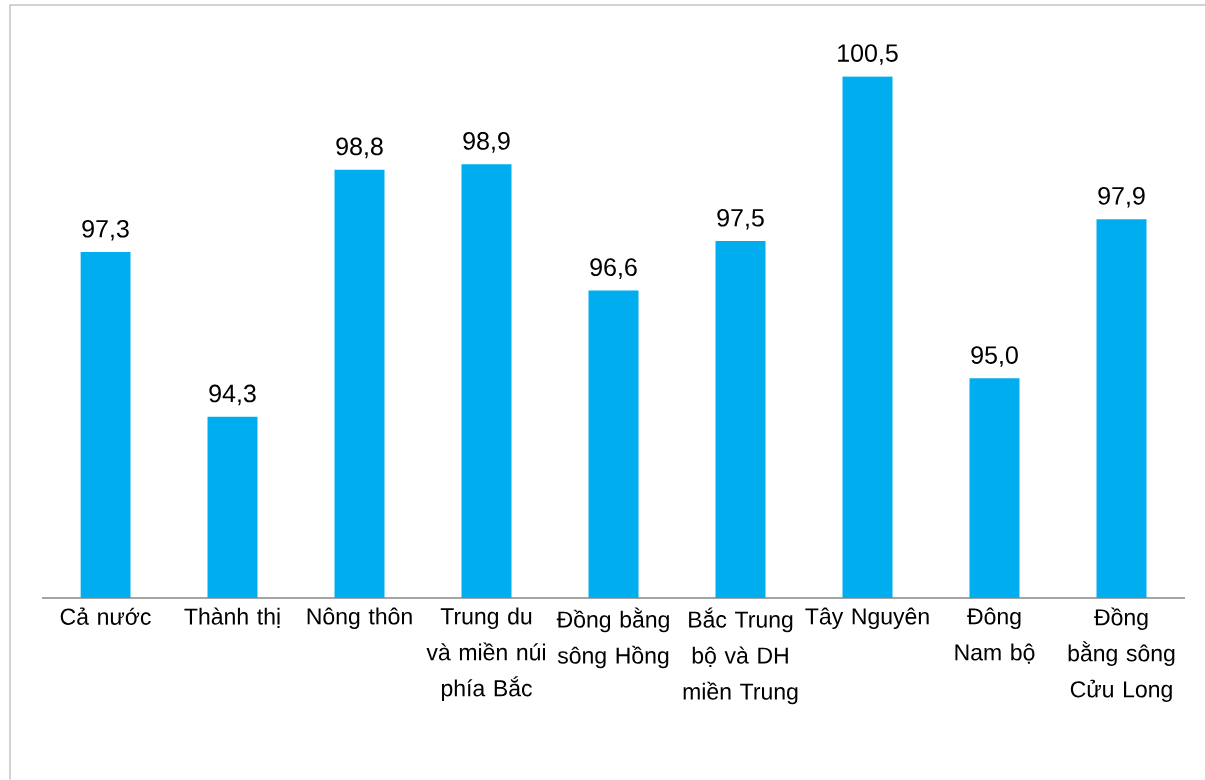 The image size is (1205, 780). Describe the element at coordinates (232, 617) in the screenshot. I see `x-tick-label: Thành thị` at that location.